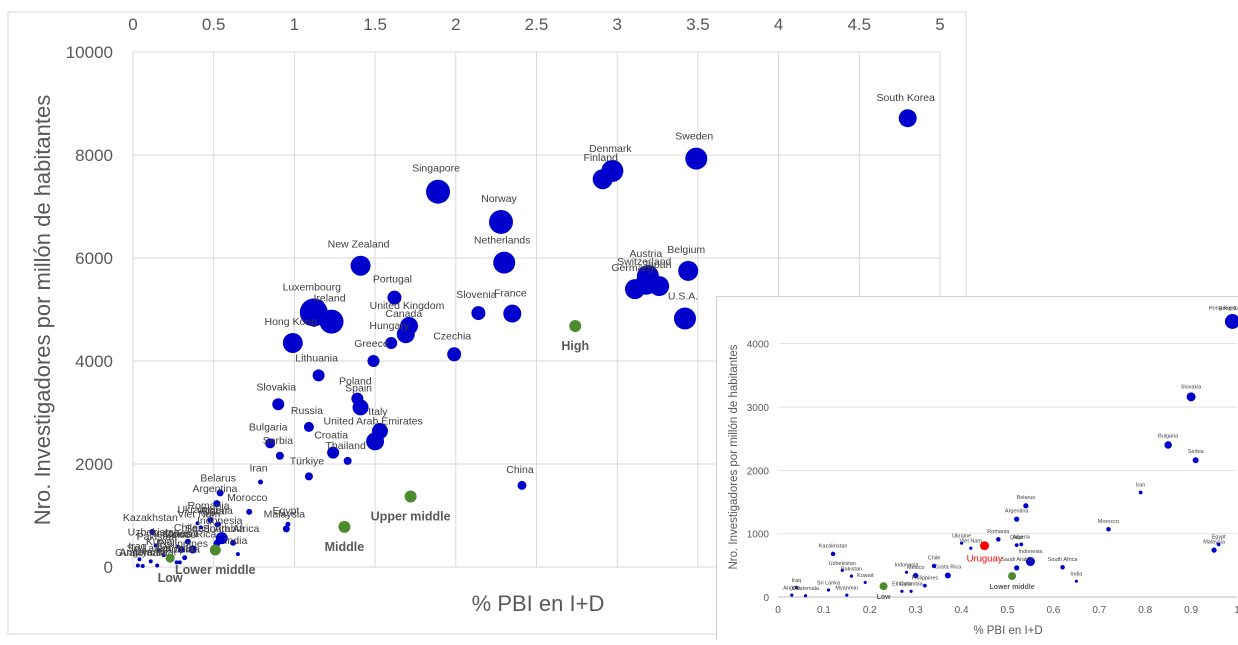 The width and height of the screenshot is (1238, 645). What do you see at coordinates (1021, 544) in the screenshot?
I see `inset-point-algeria` at bounding box center [1021, 544].